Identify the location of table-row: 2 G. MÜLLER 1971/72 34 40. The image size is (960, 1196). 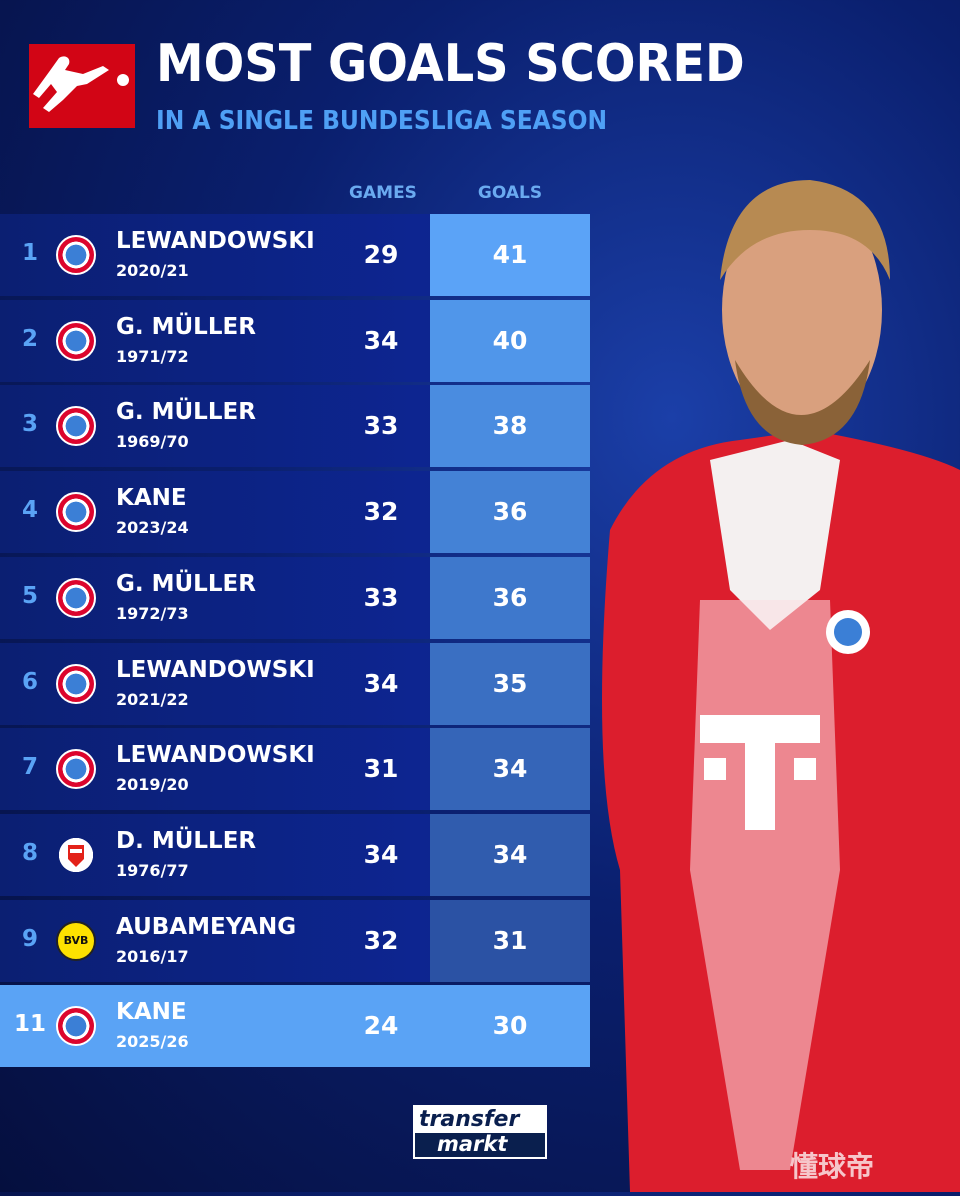
(295, 340).